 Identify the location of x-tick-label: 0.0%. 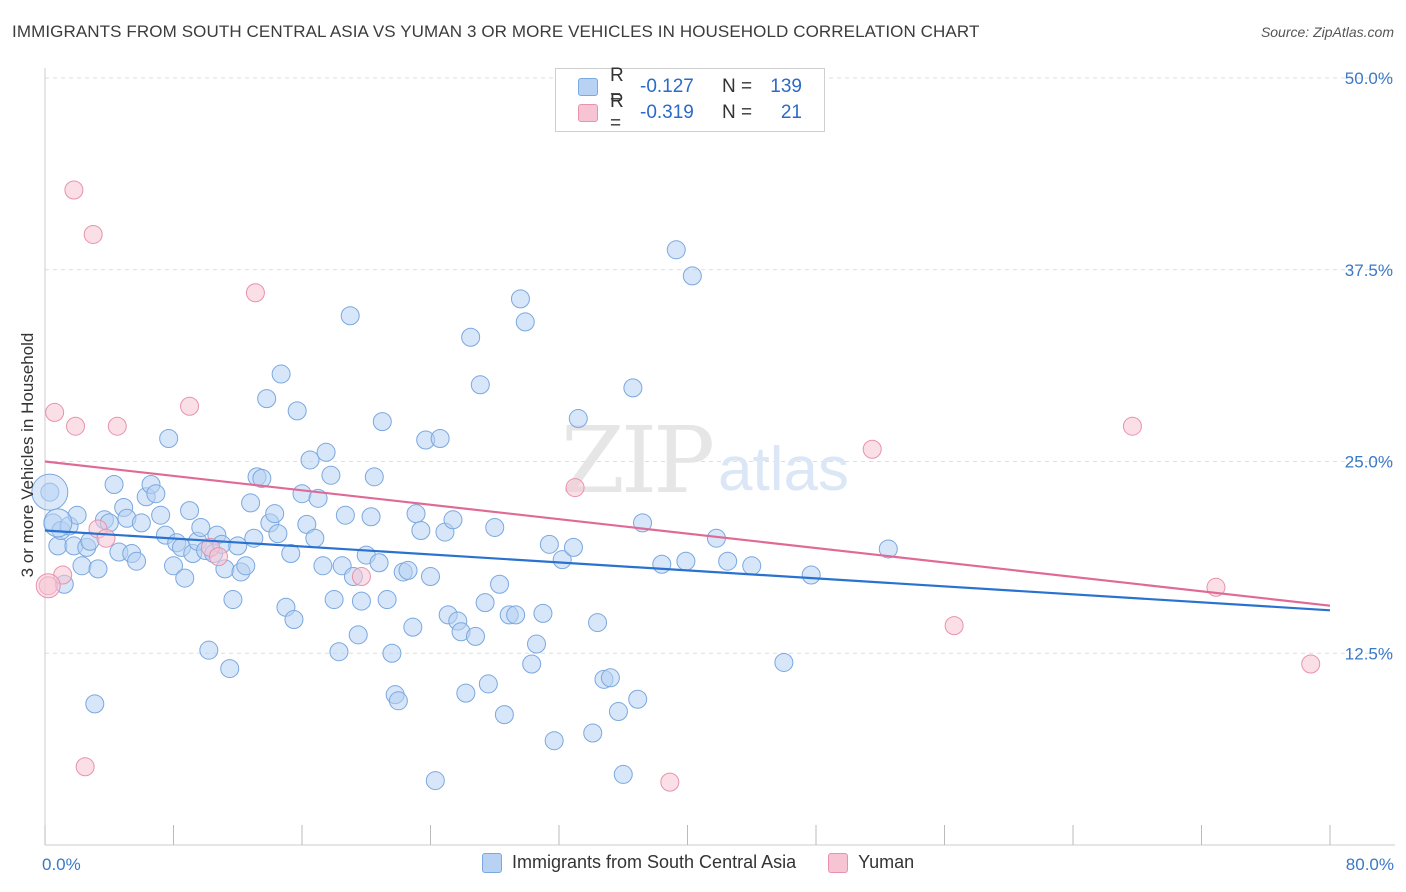
(61, 864).